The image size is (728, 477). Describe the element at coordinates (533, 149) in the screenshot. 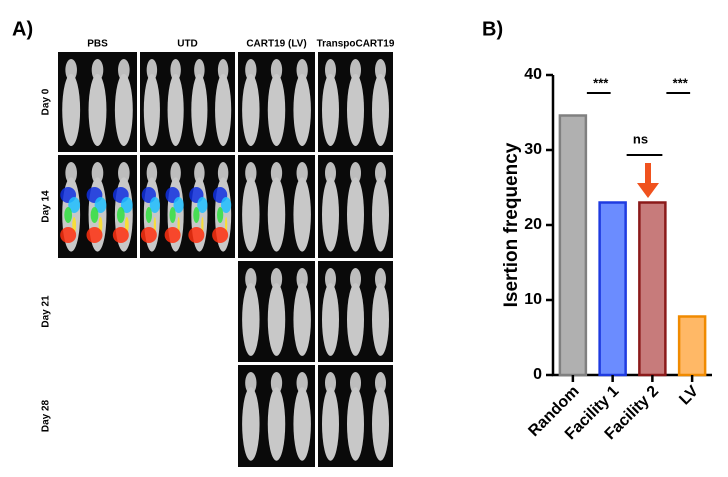

I see `y-tick-label: 30` at that location.